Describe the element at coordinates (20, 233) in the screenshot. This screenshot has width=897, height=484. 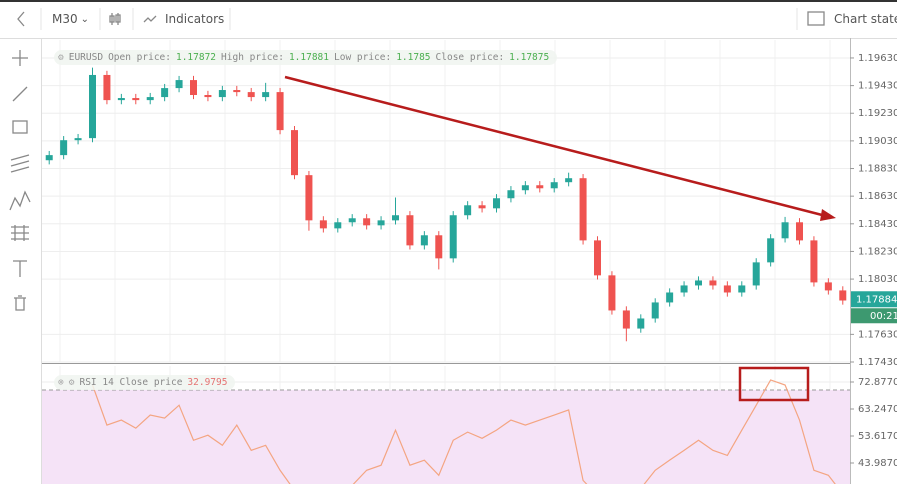
I see `fib-tool` at that location.